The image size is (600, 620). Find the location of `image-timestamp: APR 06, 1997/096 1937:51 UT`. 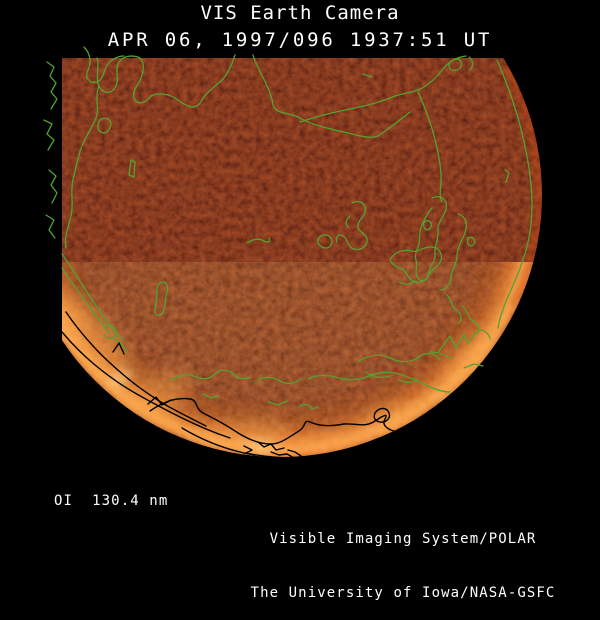

image-timestamp: APR 06, 1997/096 1937:51 UT is located at coordinates (300, 40).